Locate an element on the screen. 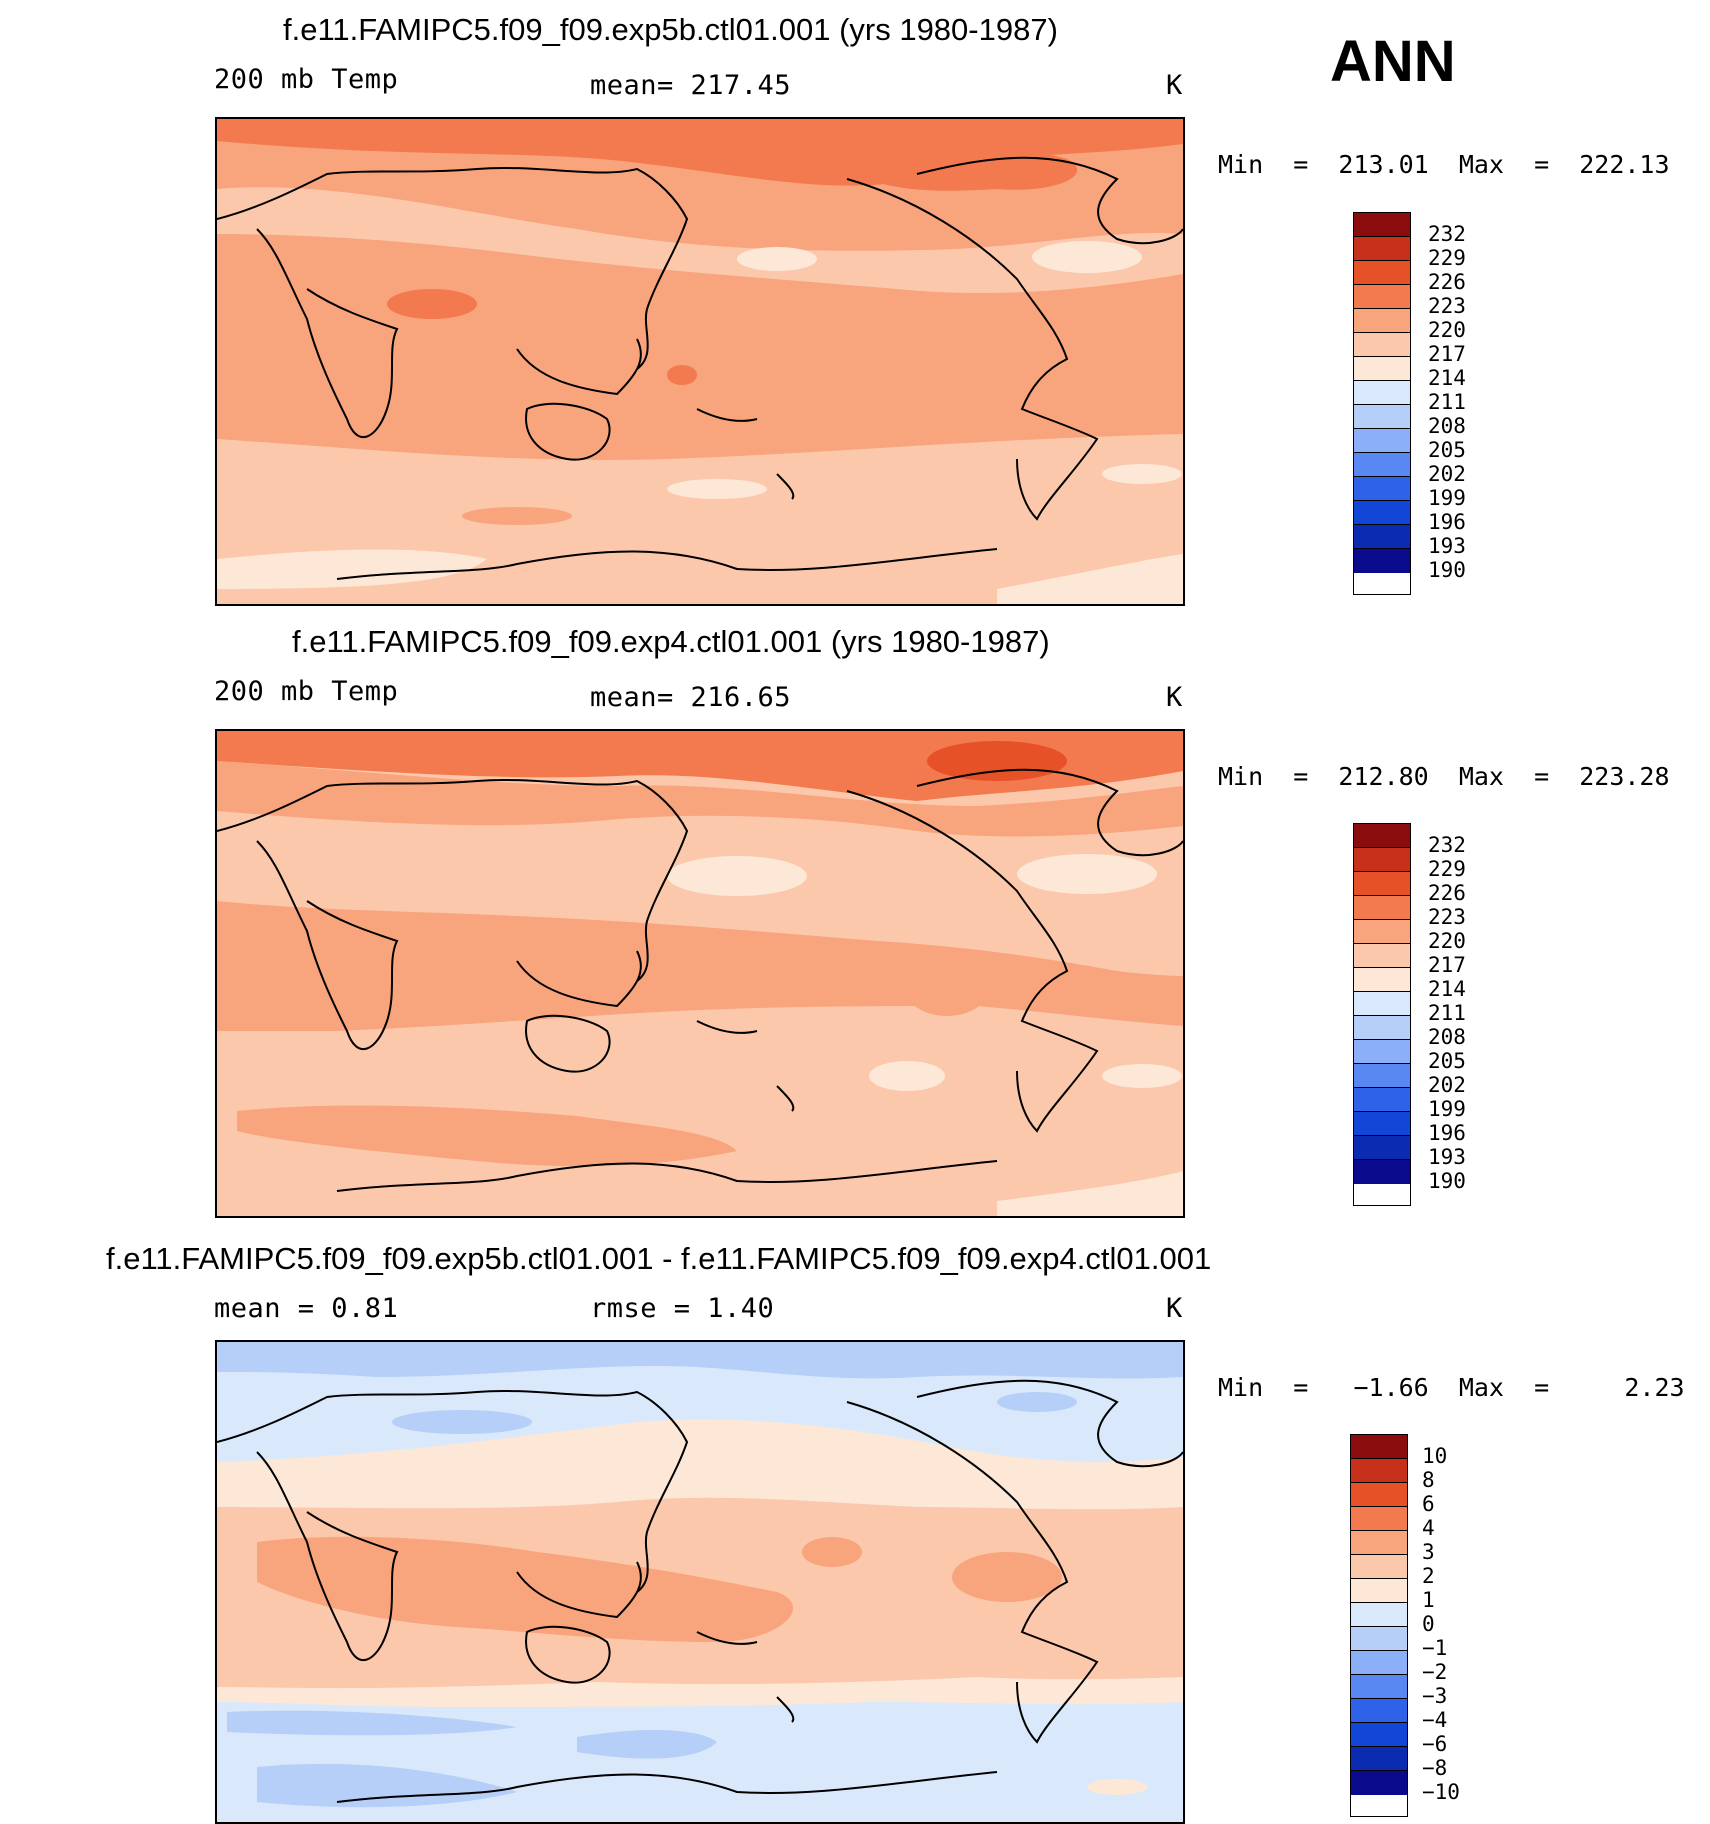 This screenshot has height=1824, width=1710. colorbar-tick: 10 is located at coordinates (1435, 1456).